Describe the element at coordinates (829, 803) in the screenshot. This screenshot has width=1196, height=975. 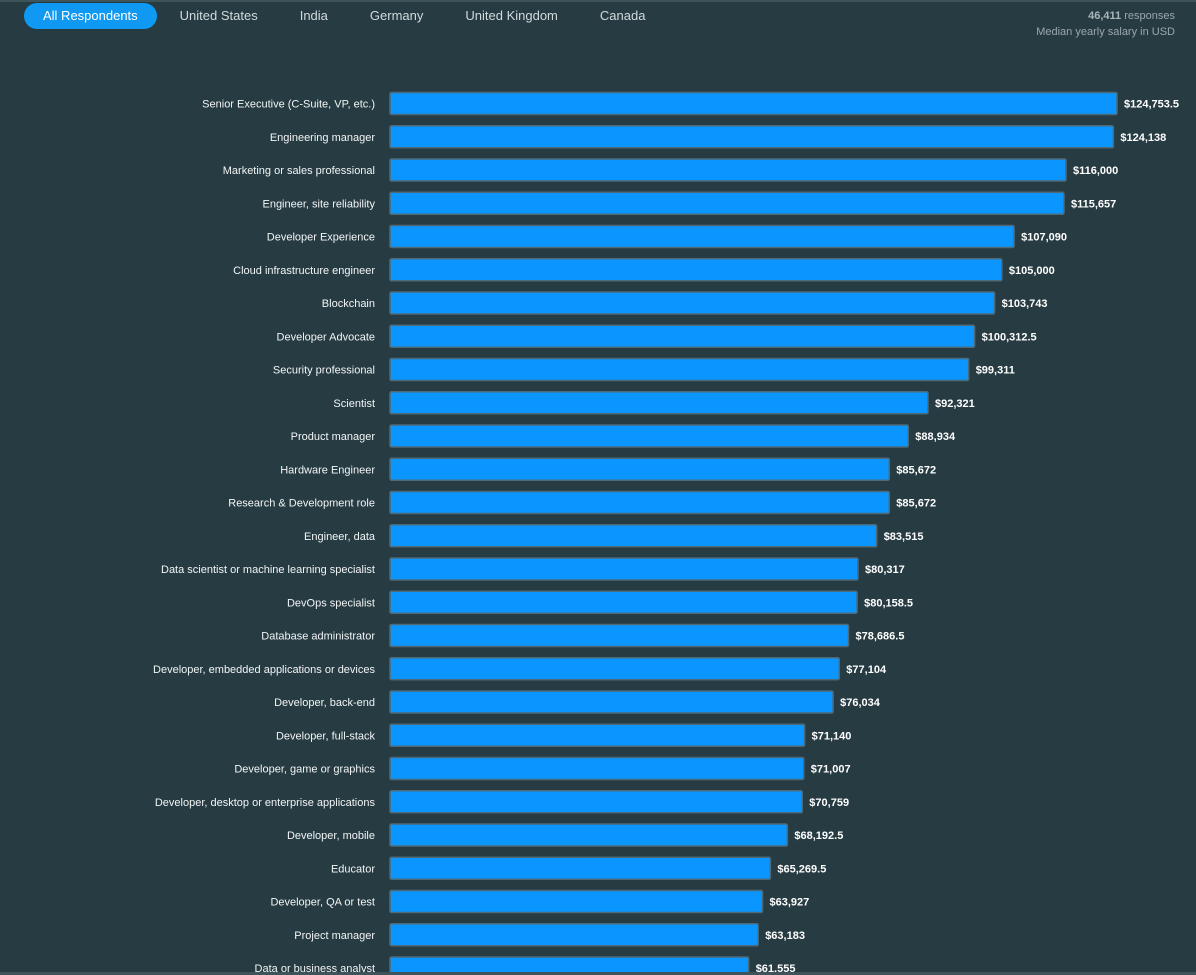
I see `value-label: $70,759` at that location.